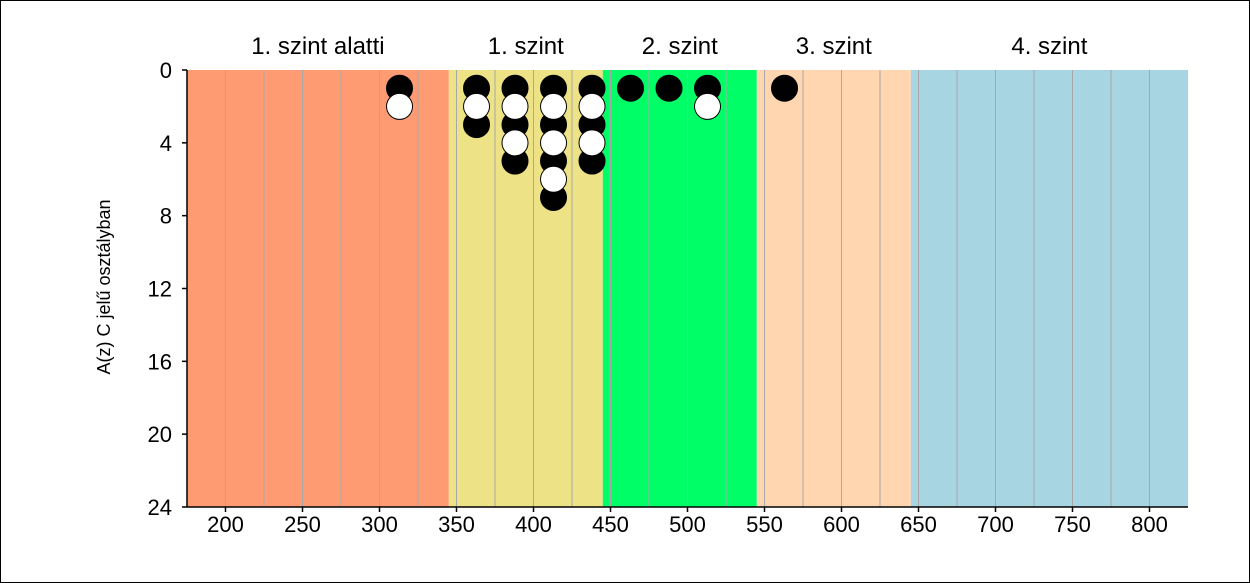 This screenshot has width=1250, height=583. What do you see at coordinates (456, 524) in the screenshot?
I see `x-tick-label: 350` at bounding box center [456, 524].